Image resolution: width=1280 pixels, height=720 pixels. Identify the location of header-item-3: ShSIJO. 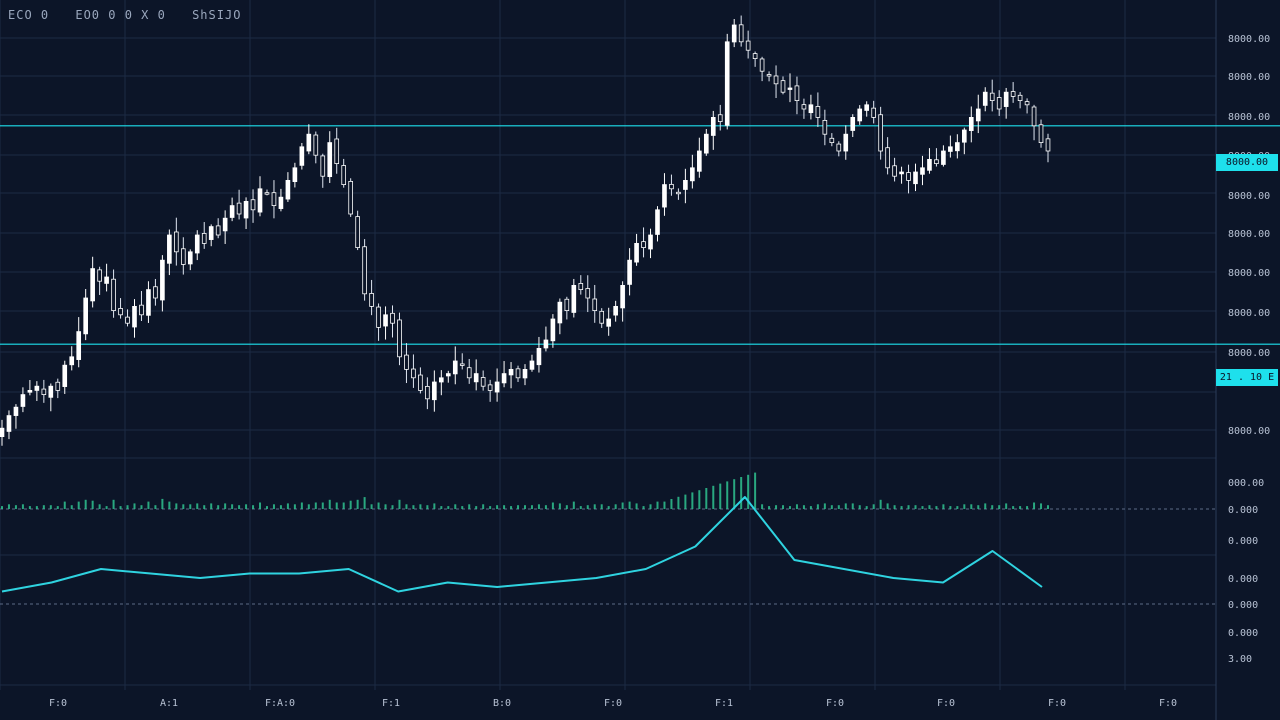
(217, 15).